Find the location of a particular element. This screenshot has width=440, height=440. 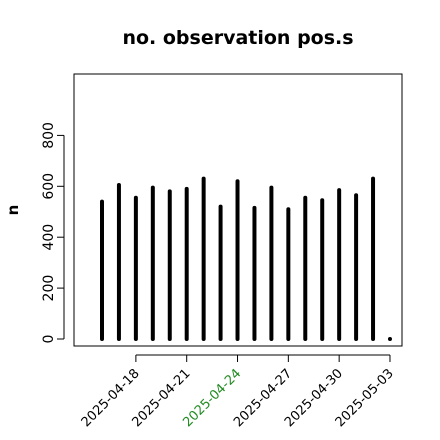

y-axis: 0 200 400 600 800 is located at coordinates (53, 233).